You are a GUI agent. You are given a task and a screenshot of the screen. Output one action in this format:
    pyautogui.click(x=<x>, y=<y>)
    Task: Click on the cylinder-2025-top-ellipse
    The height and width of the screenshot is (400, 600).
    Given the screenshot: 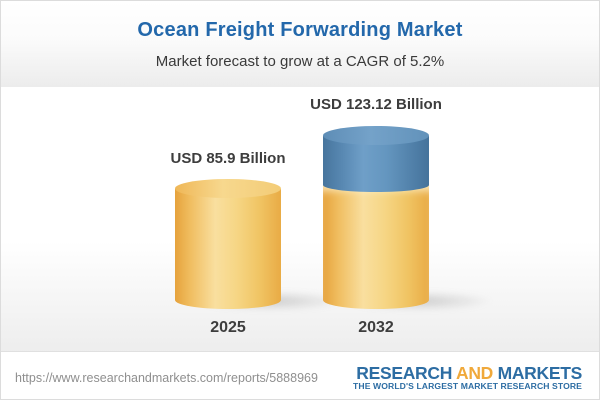 What is the action you would take?
    pyautogui.click(x=228, y=188)
    